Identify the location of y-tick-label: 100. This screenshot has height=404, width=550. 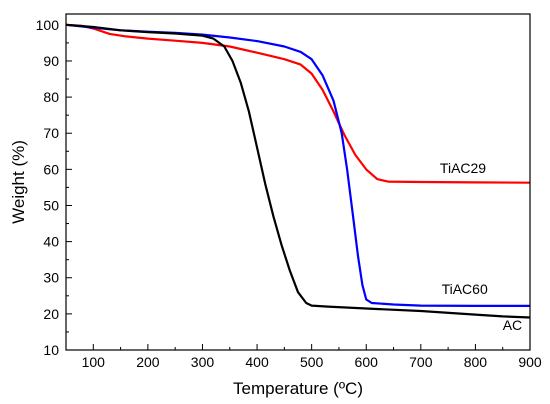
(48, 25).